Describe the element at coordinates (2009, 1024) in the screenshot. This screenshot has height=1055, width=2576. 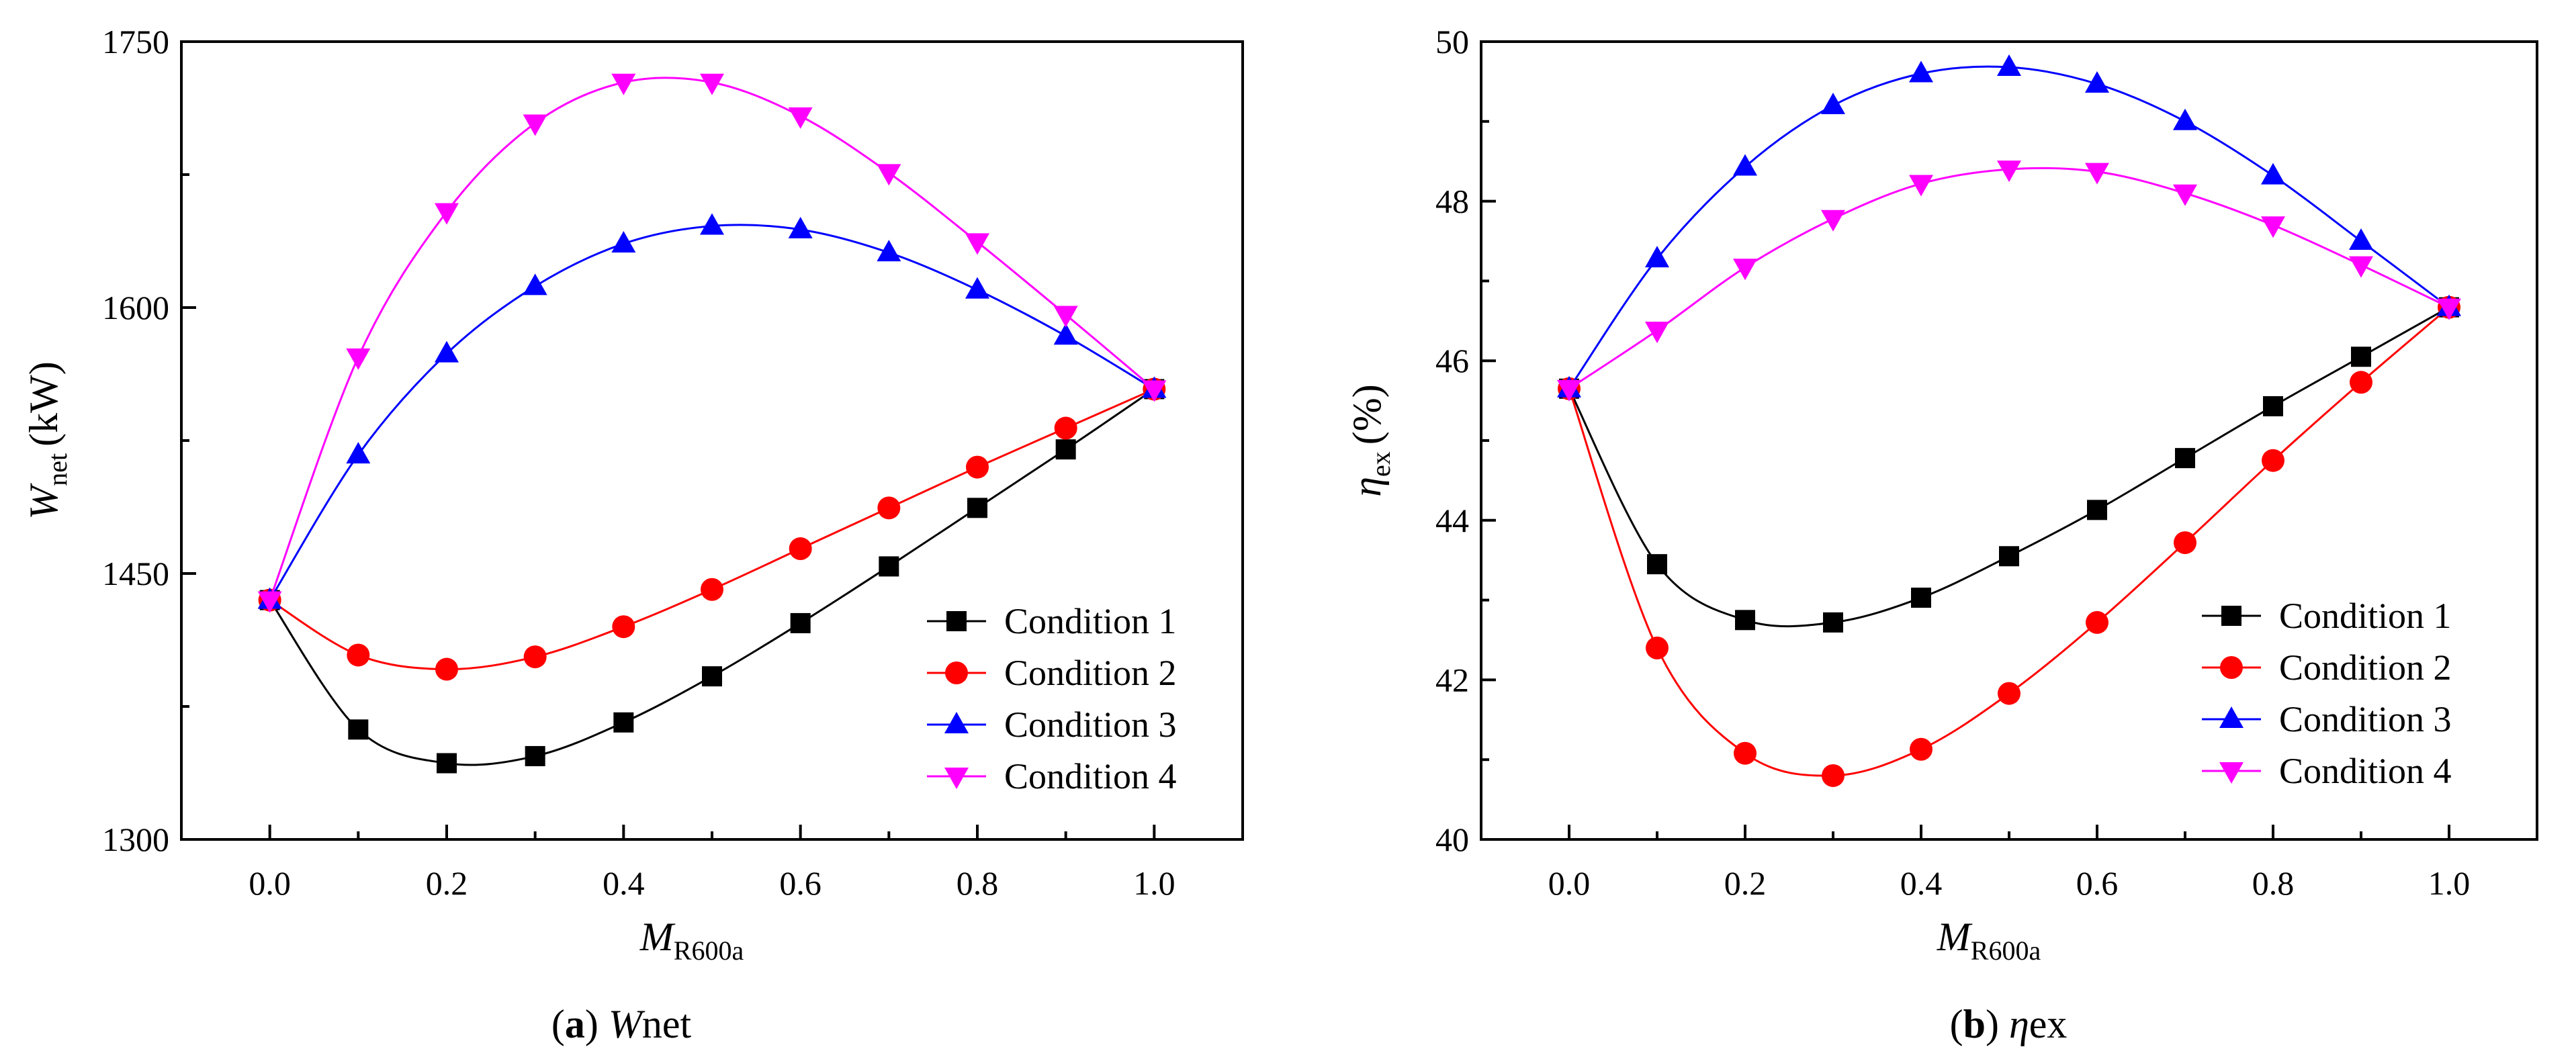
I see `panel-caption: (b) ηex` at that location.